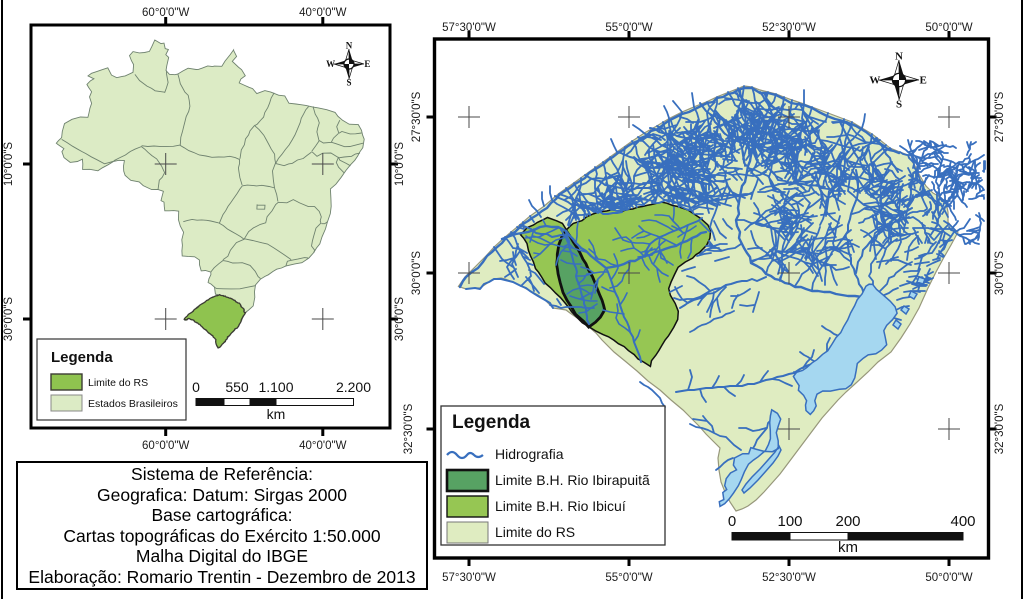 The width and height of the screenshot is (1024, 599). I want to click on lagoons, so click(822, 392).